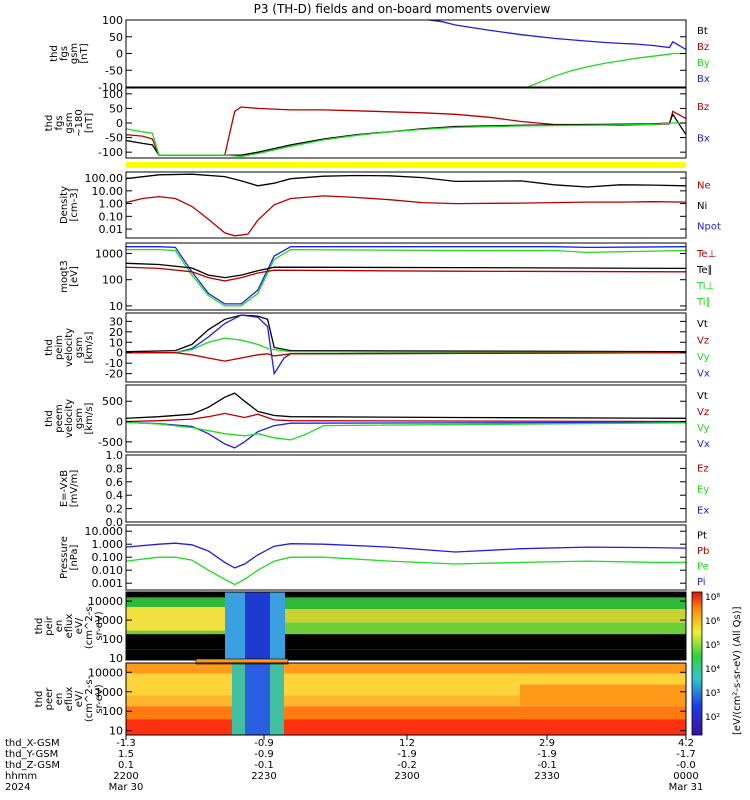 The height and width of the screenshot is (800, 750). Describe the element at coordinates (704, 185) in the screenshot. I see `legend-label: Ne` at that location.